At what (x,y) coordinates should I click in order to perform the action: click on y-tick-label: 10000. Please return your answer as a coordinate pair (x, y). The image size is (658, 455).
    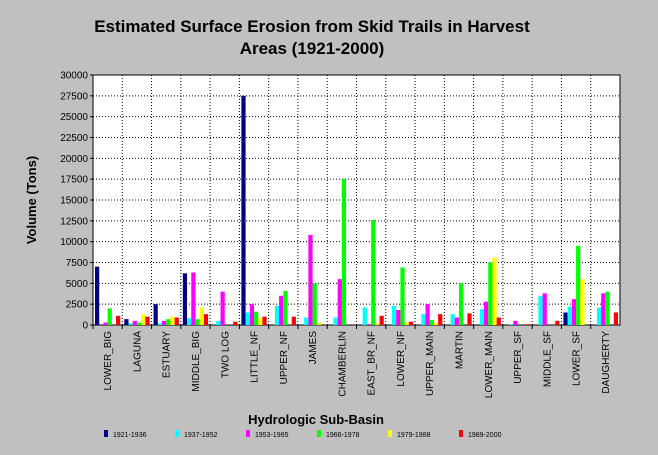
    Looking at the image, I should click on (74, 242).